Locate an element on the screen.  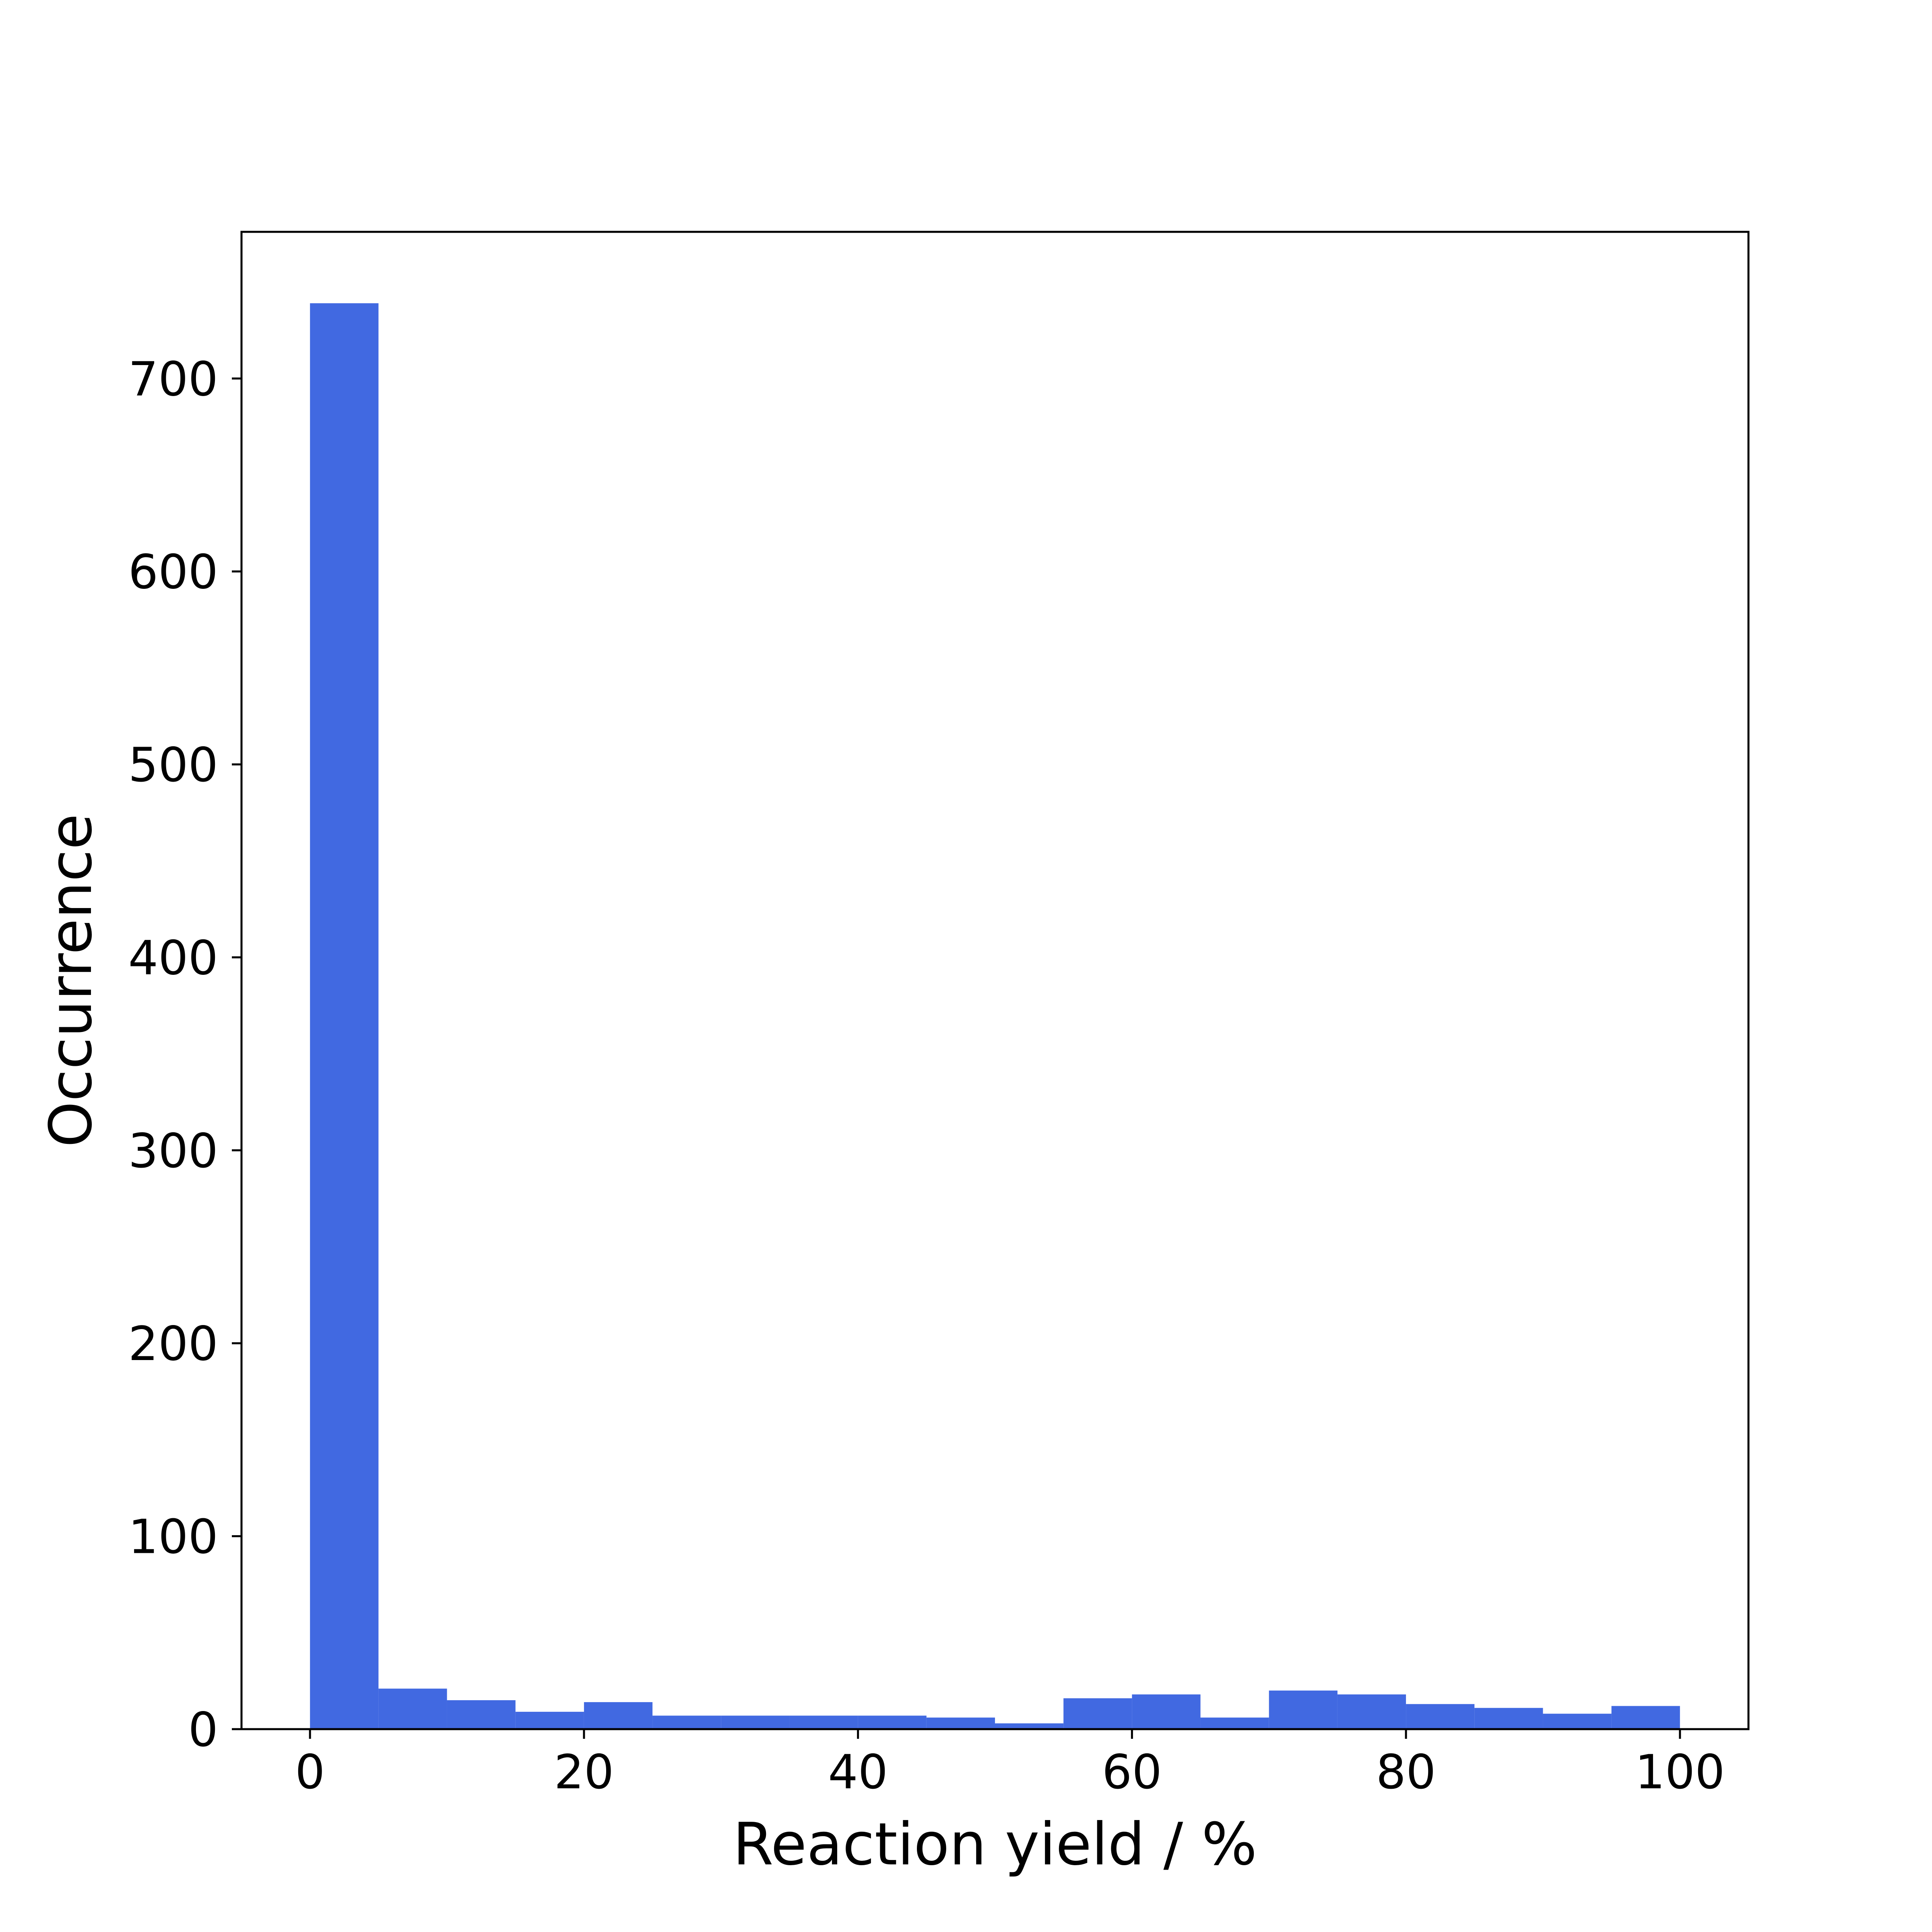
y-tick-label: 100 is located at coordinates (173, 1537).